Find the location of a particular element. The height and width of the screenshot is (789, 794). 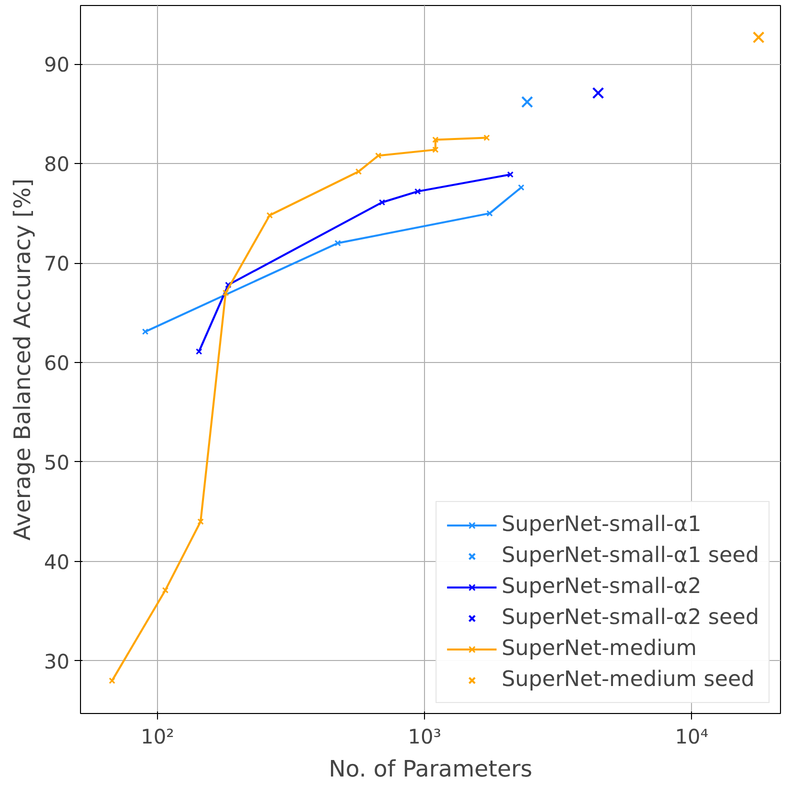

x-axis-title: No. of Parameters is located at coordinates (430, 769).